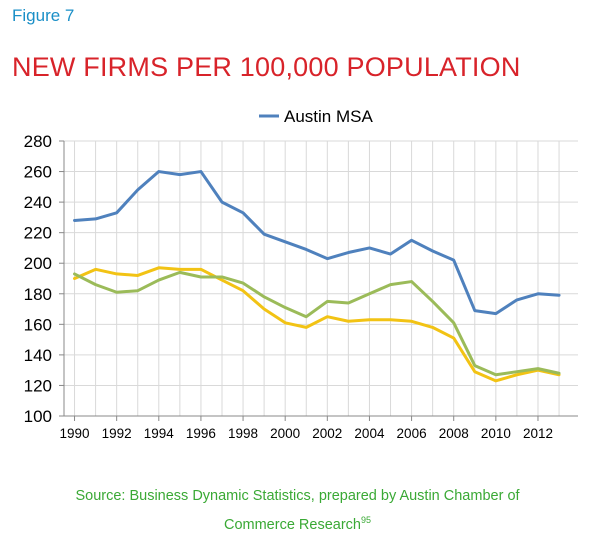  What do you see at coordinates (538, 433) in the screenshot?
I see `x-tick-label: 2012` at bounding box center [538, 433].